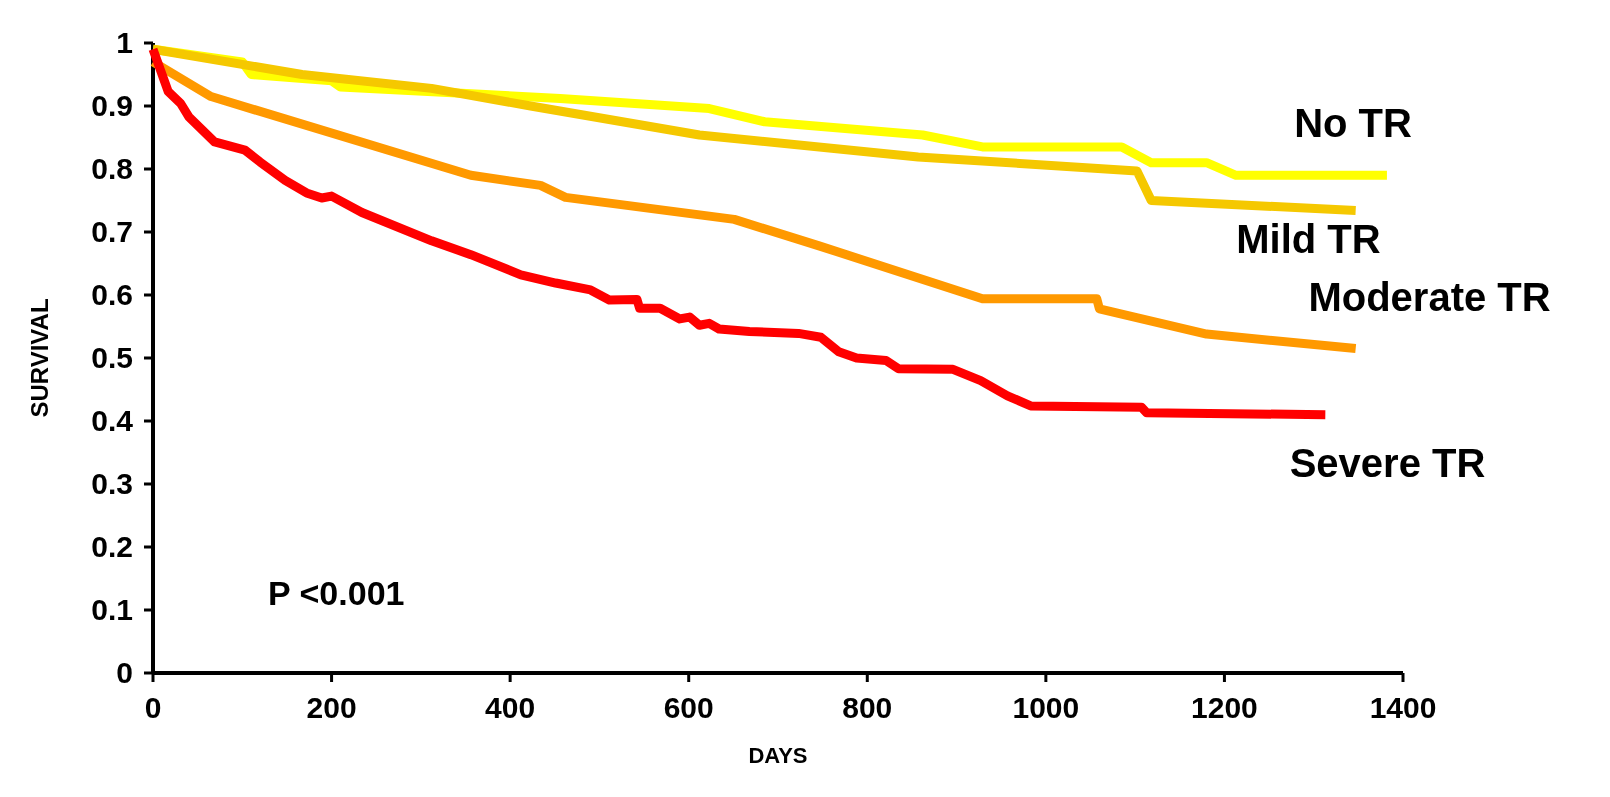  Describe the element at coordinates (124, 42) in the screenshot. I see `y-tick-label: 1` at that location.